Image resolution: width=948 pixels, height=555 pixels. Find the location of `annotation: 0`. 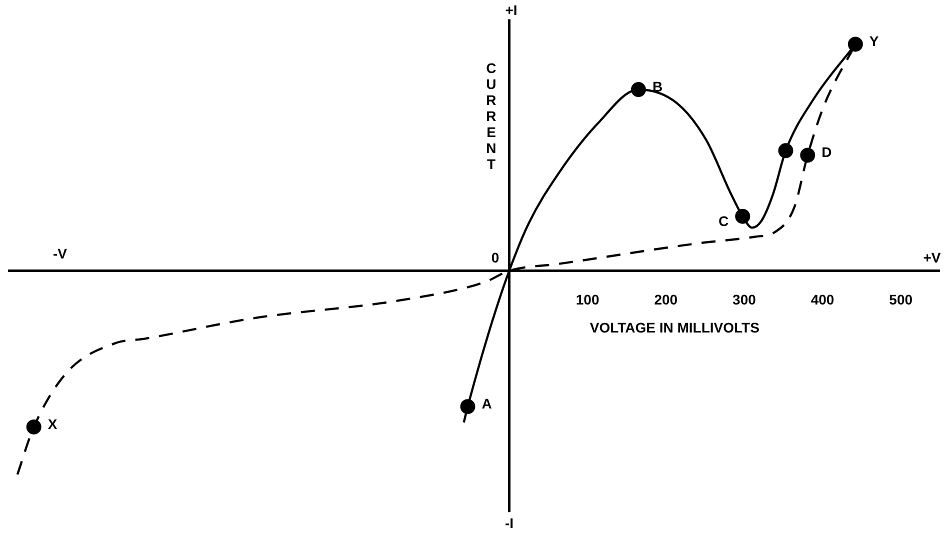

annotation: 0 is located at coordinates (495, 258).